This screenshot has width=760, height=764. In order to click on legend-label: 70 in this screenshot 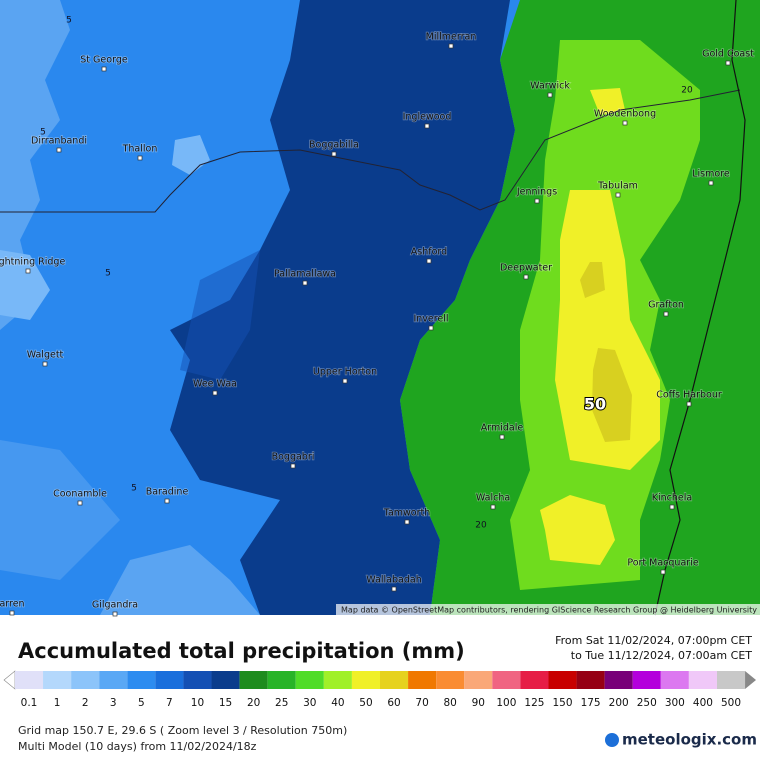, I will do `click(421, 703)`.